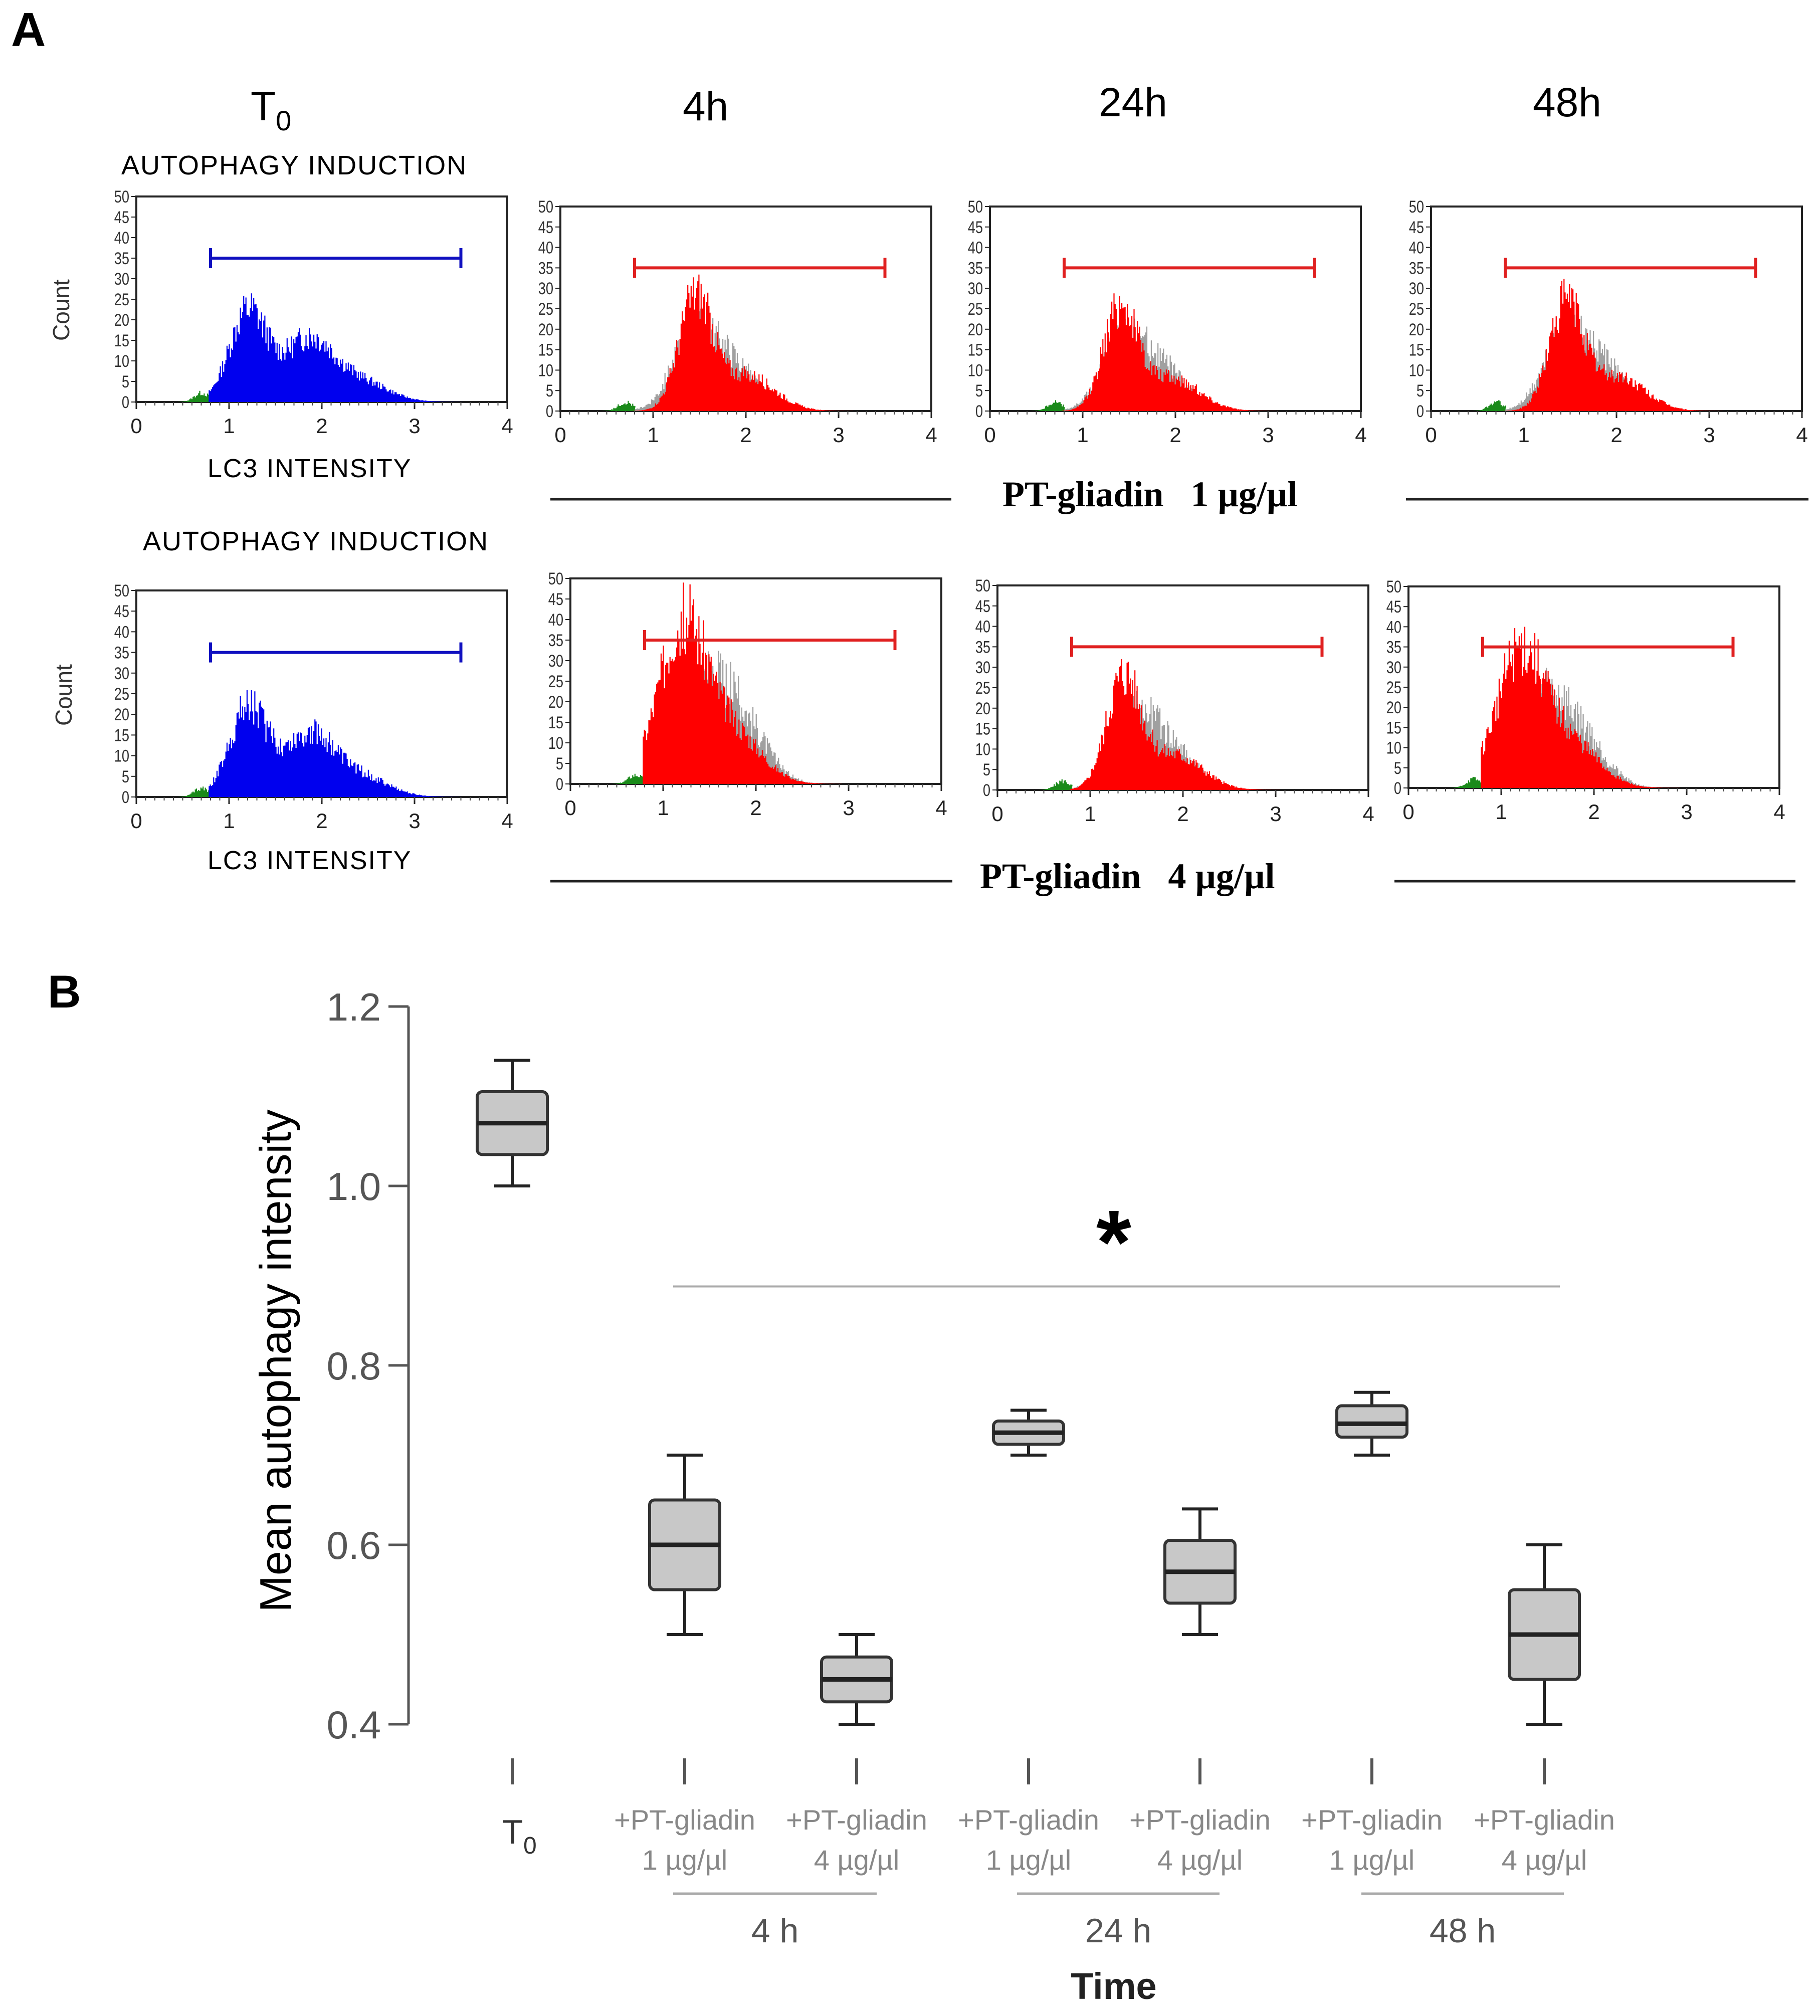 The image size is (1820, 2016). Describe the element at coordinates (775, 1931) in the screenshot. I see `group-label: 4 h` at that location.